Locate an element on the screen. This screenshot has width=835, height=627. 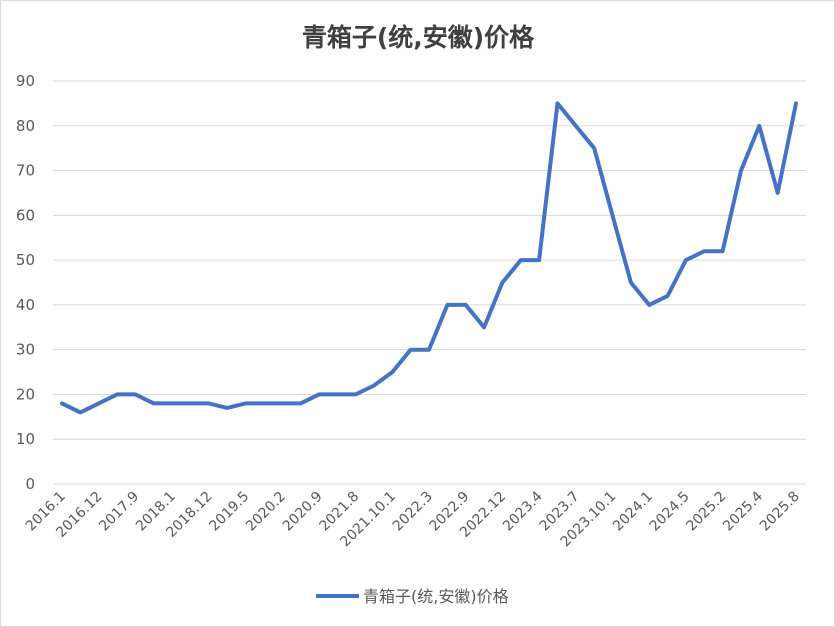
legend: 青箱子(统,安徽)价格 is located at coordinates (412, 596).